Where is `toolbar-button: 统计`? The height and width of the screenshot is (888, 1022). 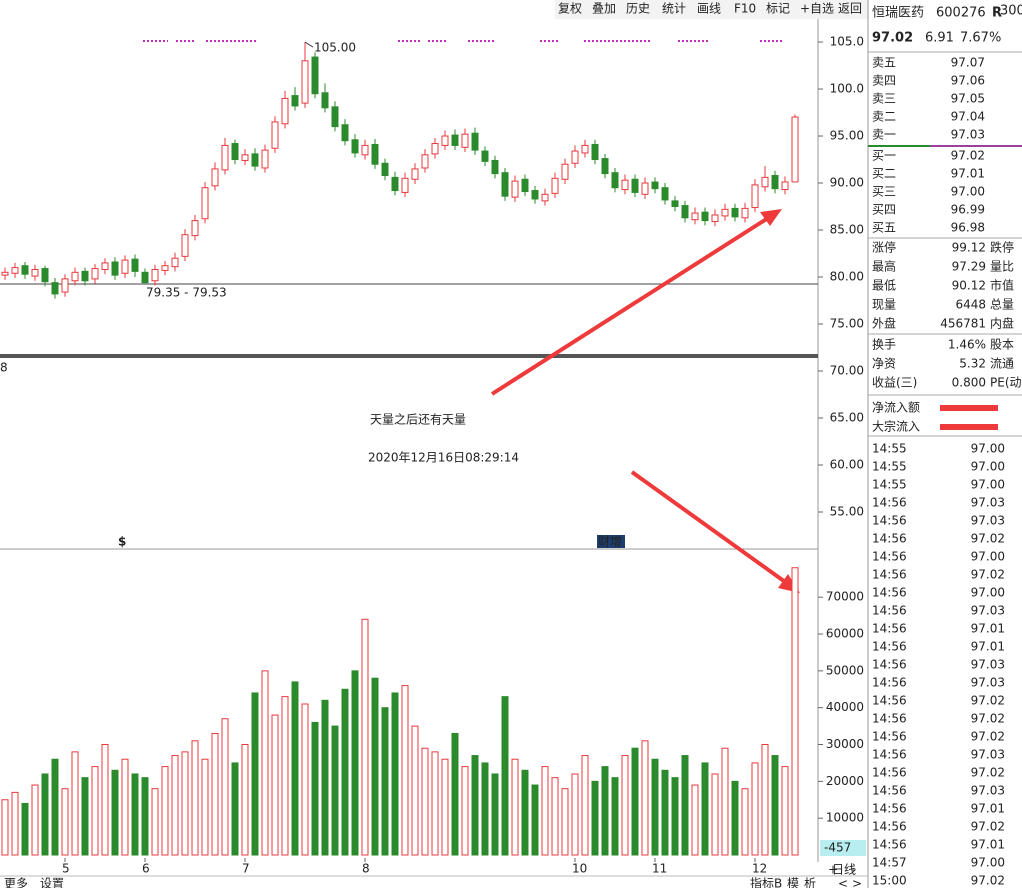
toolbar-button: 统计 is located at coordinates (674, 9).